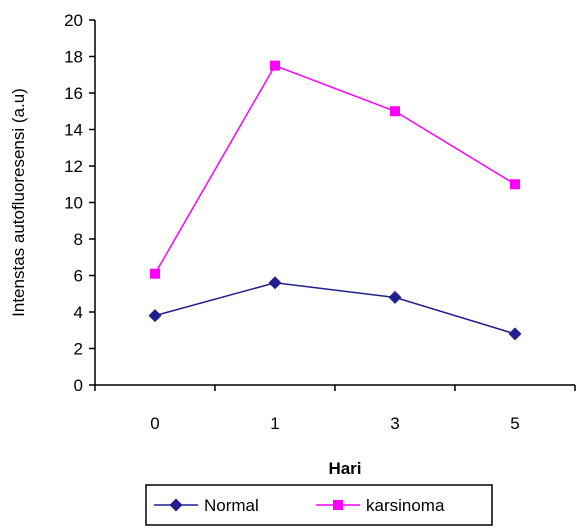 This screenshot has height=531, width=576. What do you see at coordinates (78, 349) in the screenshot?
I see `y-tick-label: 2` at bounding box center [78, 349].